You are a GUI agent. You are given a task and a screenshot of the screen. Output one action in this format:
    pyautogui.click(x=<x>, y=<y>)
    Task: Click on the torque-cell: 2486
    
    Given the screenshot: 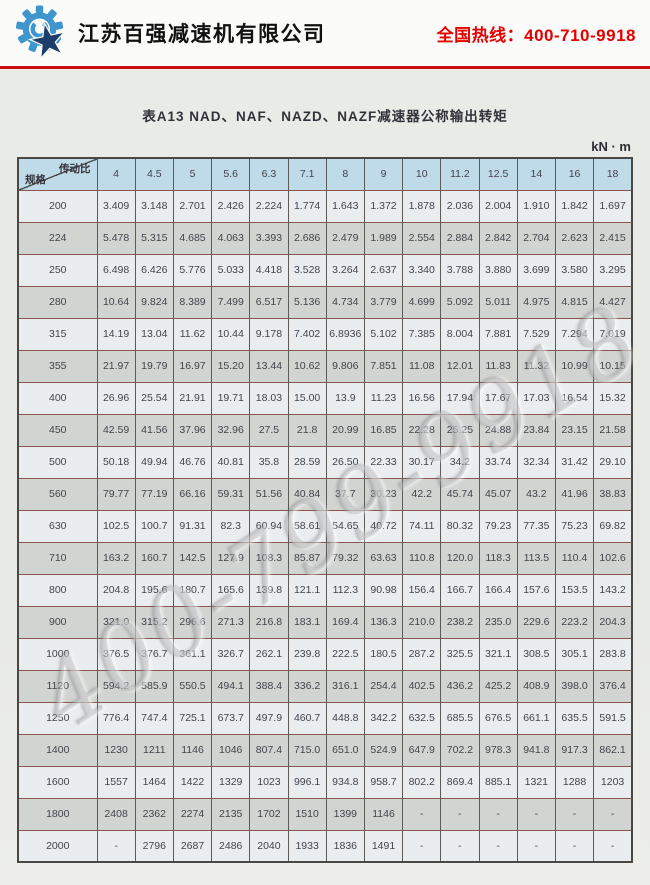 What is the action you would take?
    pyautogui.click(x=230, y=845)
    